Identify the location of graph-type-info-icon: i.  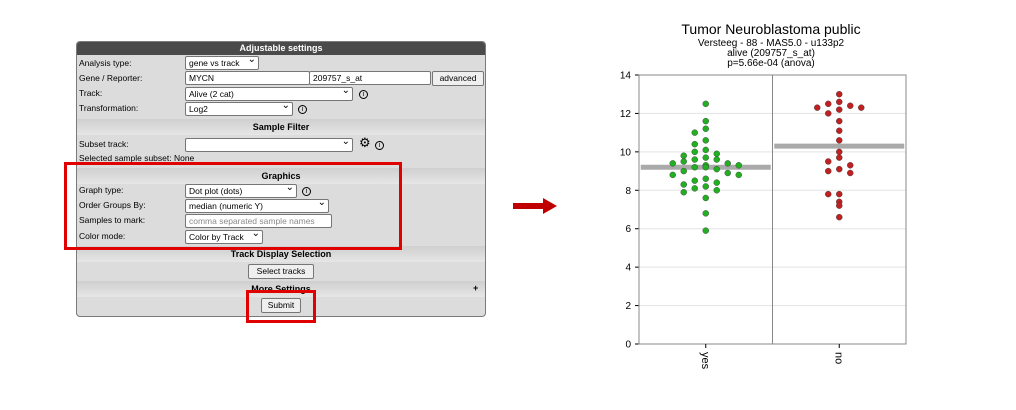
(306, 191).